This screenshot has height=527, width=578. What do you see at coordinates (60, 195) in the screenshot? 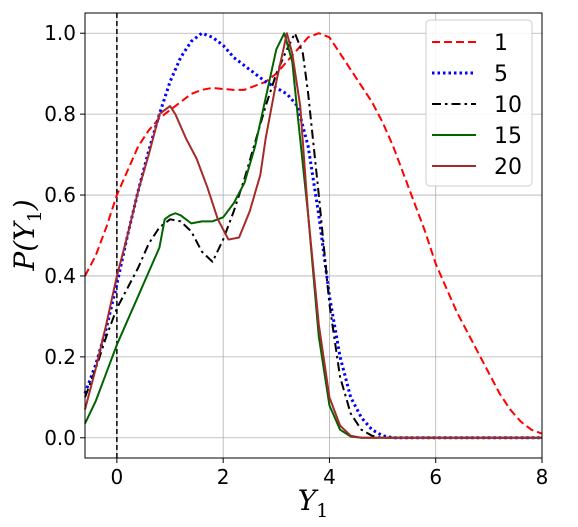
I see `y-tick-label: 0.6` at bounding box center [60, 195].